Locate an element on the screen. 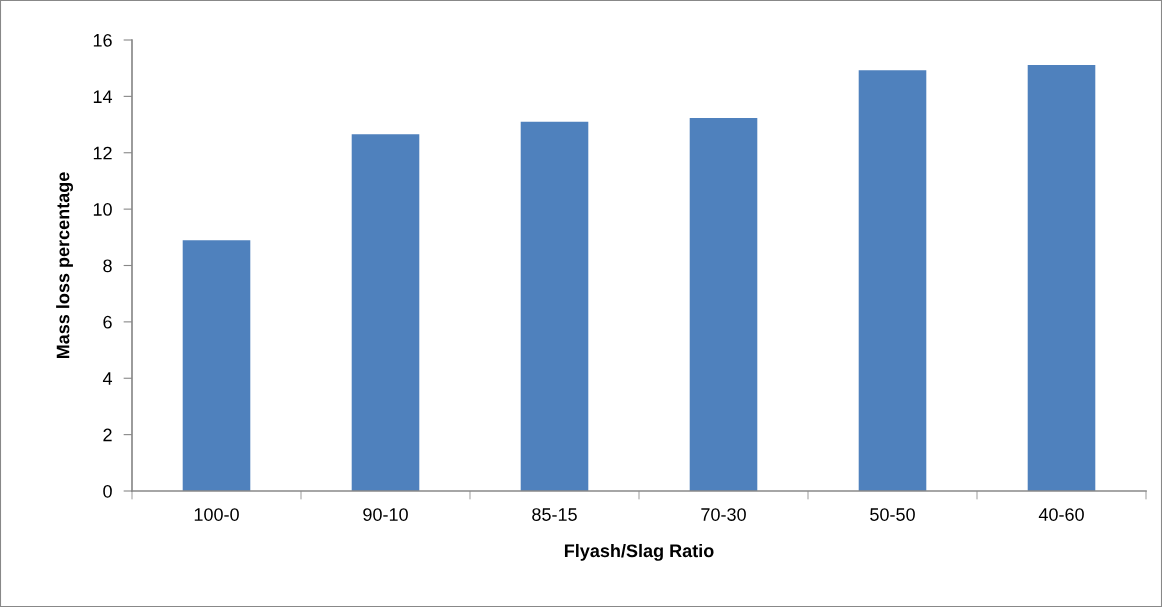 The height and width of the screenshot is (607, 1162). y-tick-label: 14 is located at coordinates (103, 96).